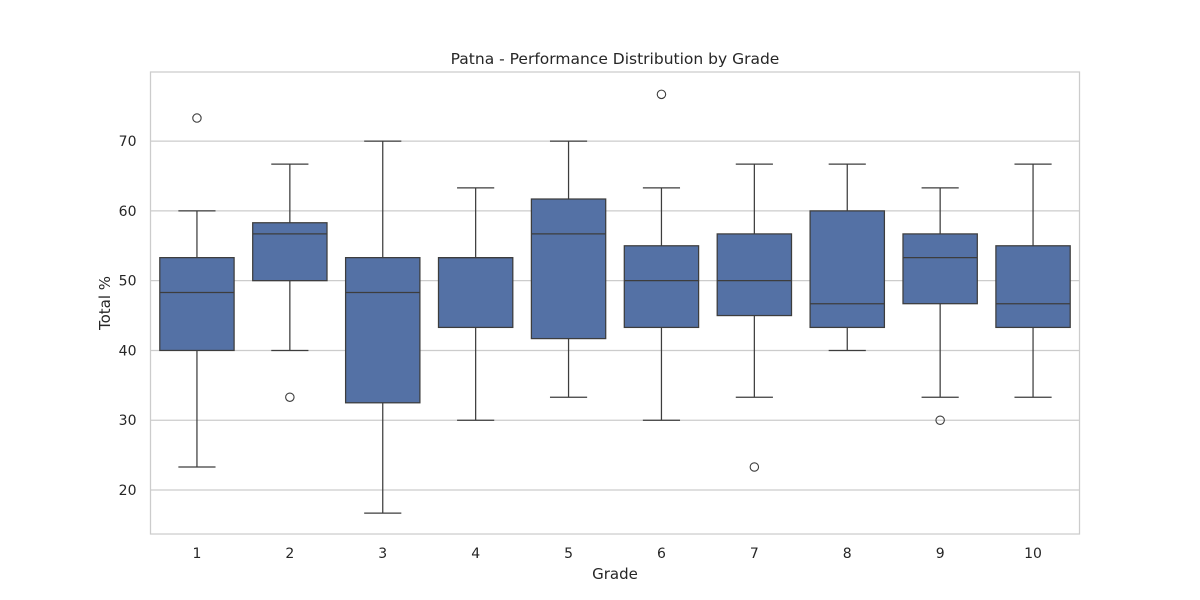 The height and width of the screenshot is (600, 1200). Describe the element at coordinates (128, 491) in the screenshot. I see `y-tick-label: 20` at that location.